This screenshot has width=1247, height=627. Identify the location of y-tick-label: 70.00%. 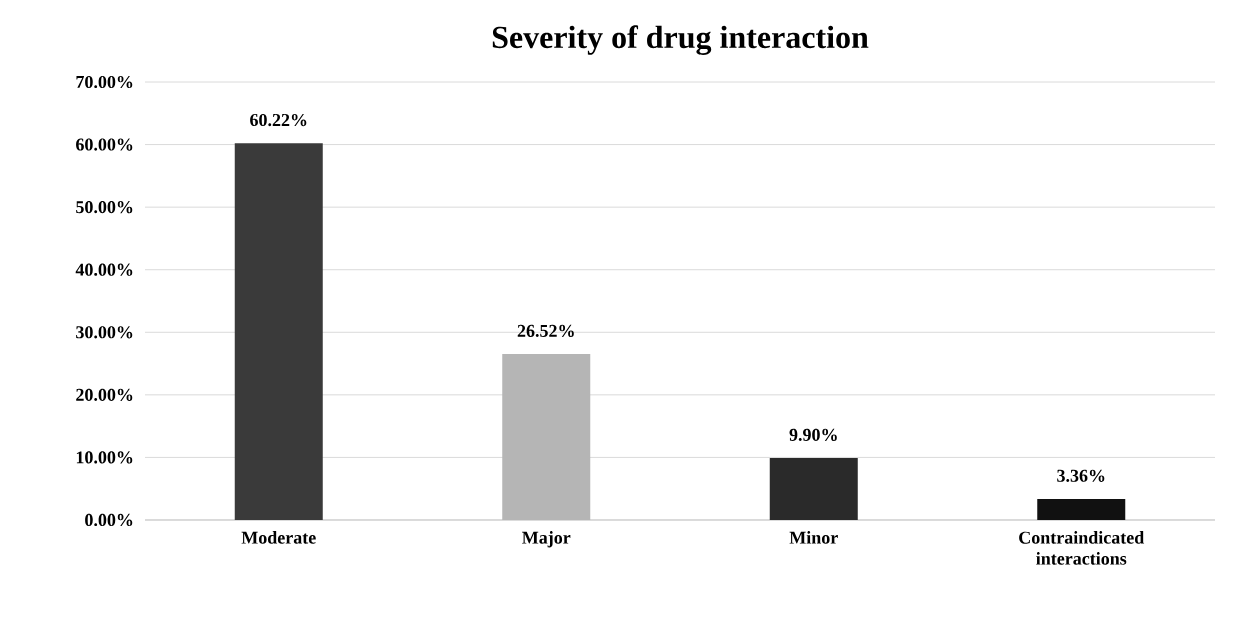
(104, 82).